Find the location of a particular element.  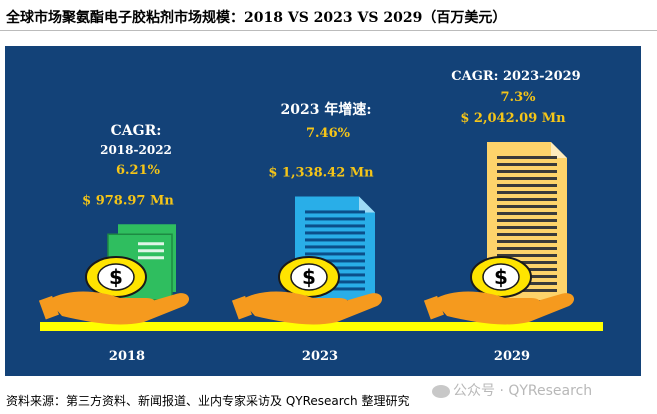

watermark-text: 公众号 · QYResearch is located at coordinates (523, 391).